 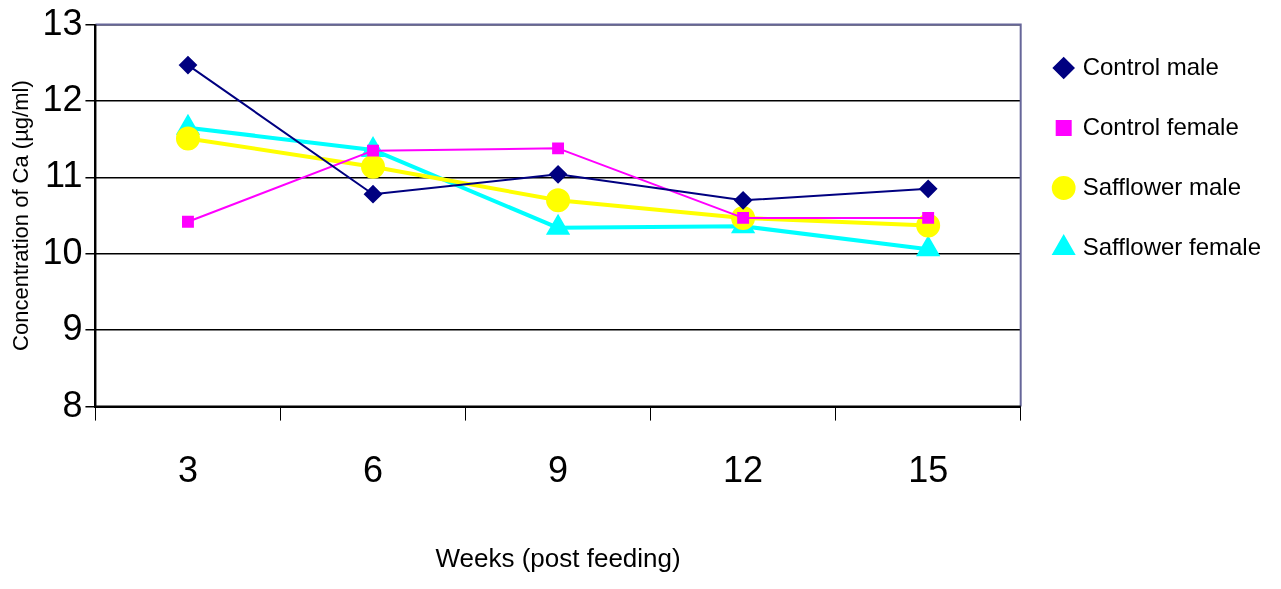 What do you see at coordinates (928, 470) in the screenshot?
I see `x-tick-label: 15` at bounding box center [928, 470].